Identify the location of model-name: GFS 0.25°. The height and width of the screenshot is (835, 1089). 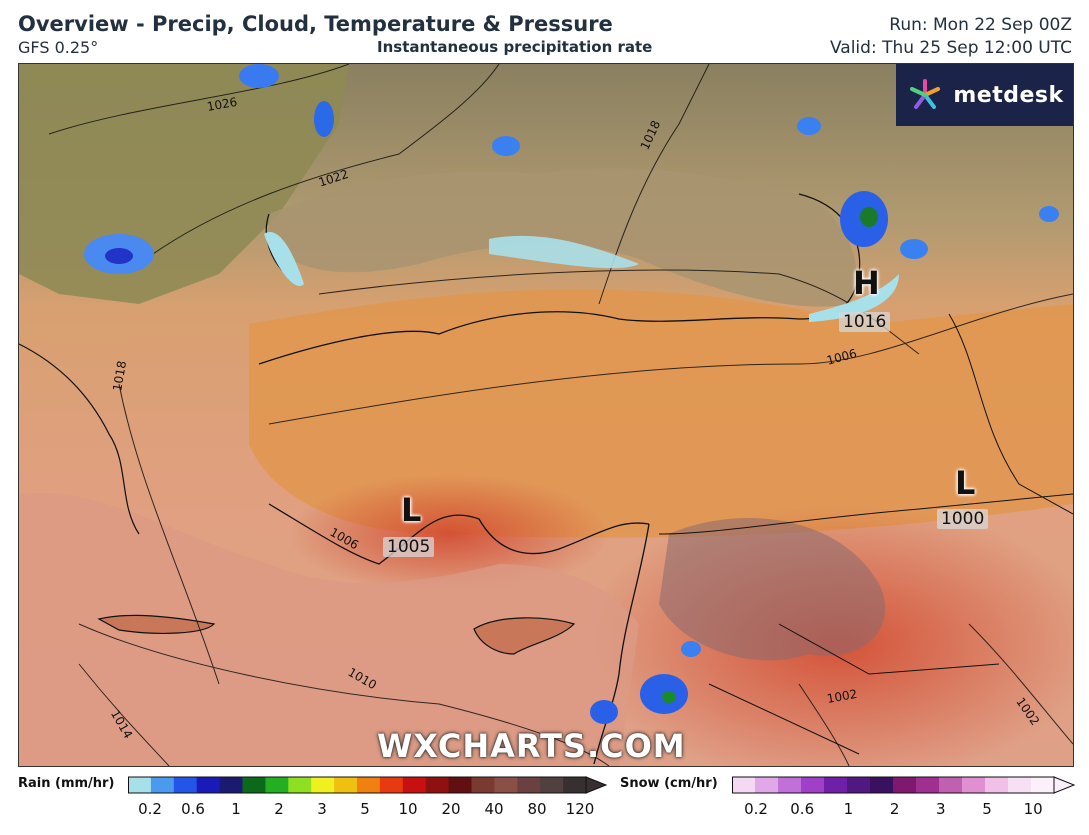
(58, 47).